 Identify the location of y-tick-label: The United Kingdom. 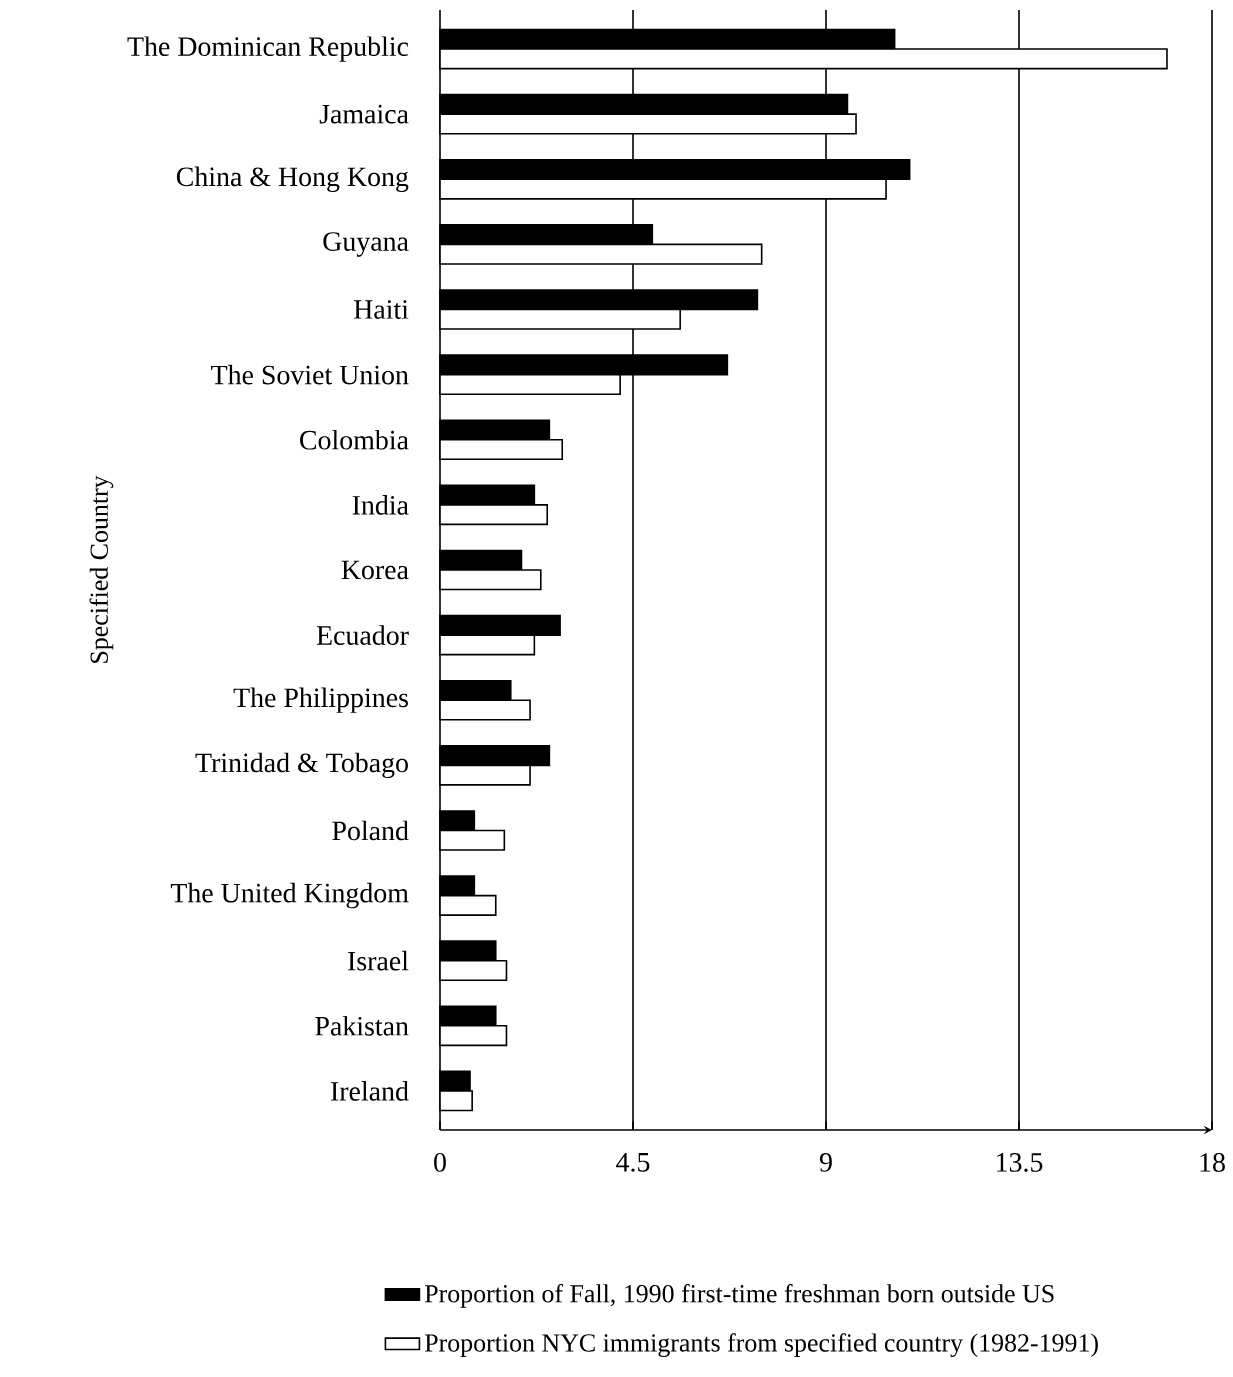
(289, 895).